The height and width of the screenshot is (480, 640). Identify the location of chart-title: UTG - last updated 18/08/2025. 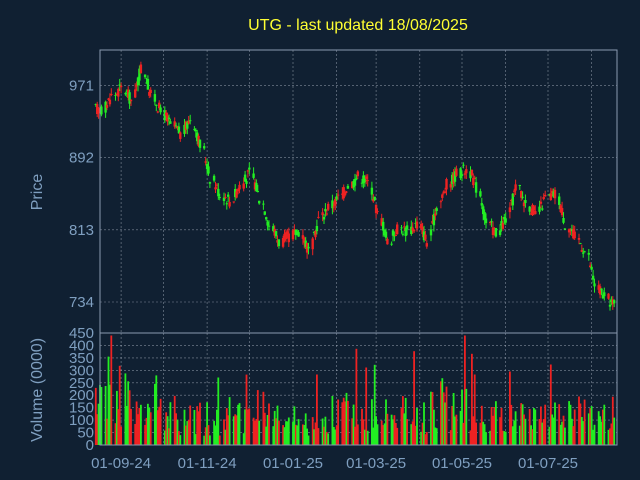
(358, 25).